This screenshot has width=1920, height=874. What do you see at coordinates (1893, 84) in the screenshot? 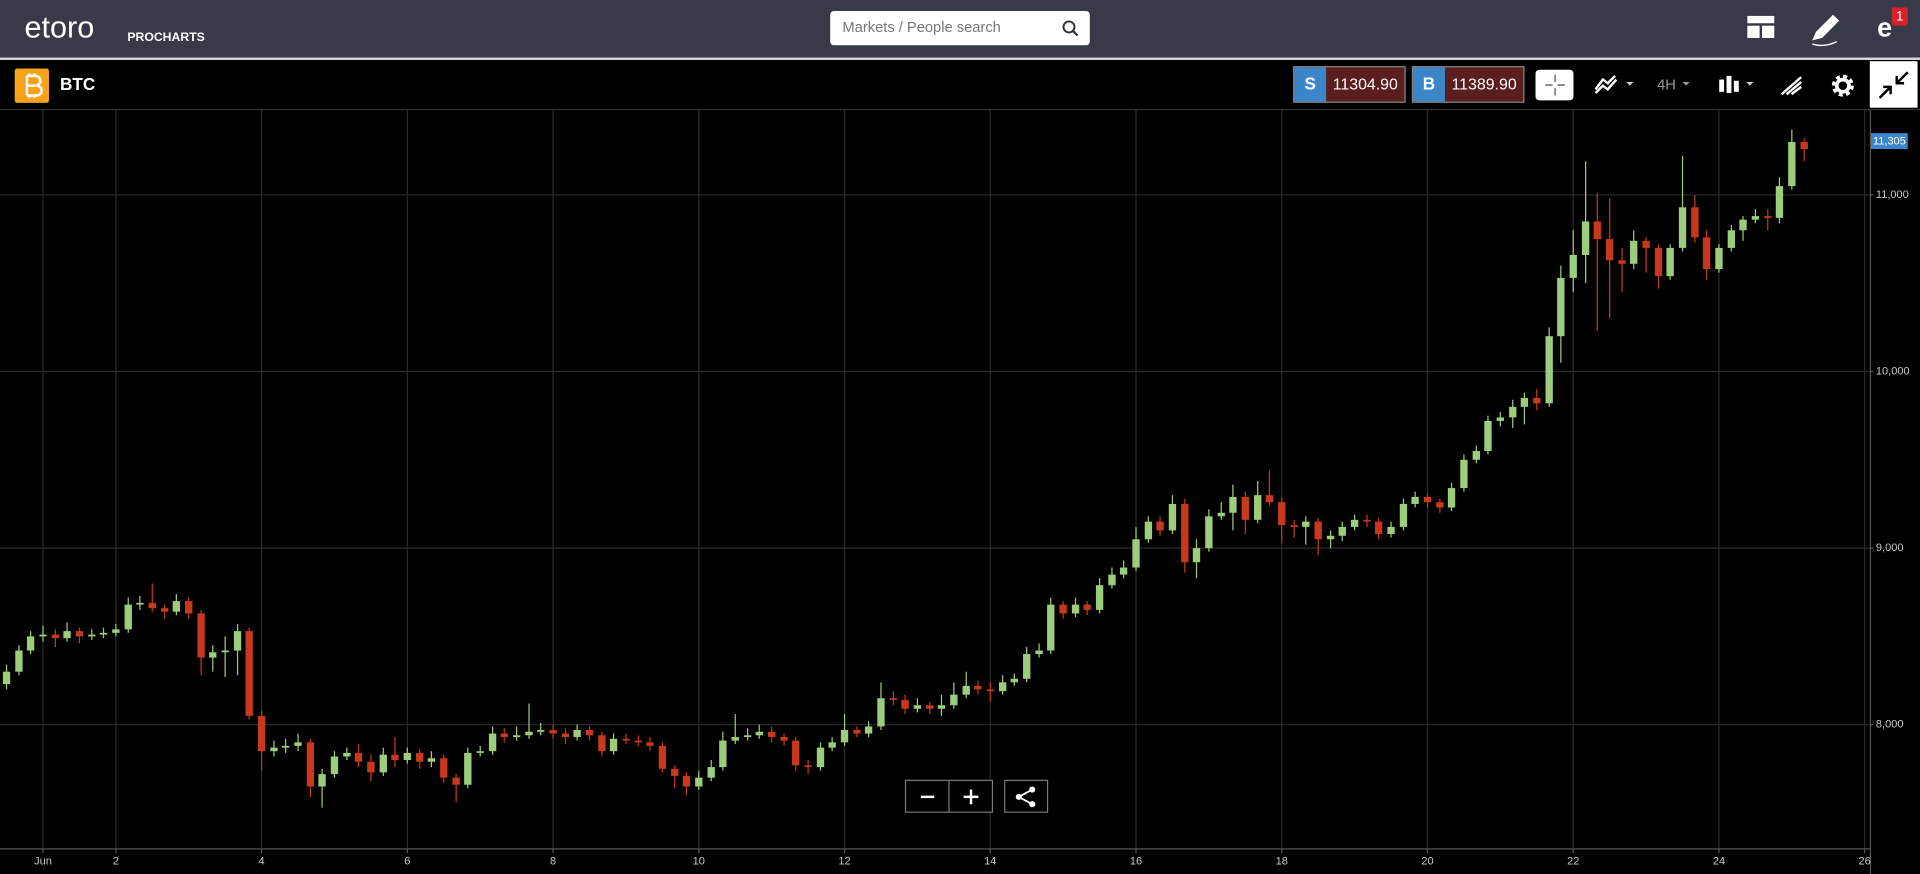
I see `fullscreen-button` at bounding box center [1893, 84].